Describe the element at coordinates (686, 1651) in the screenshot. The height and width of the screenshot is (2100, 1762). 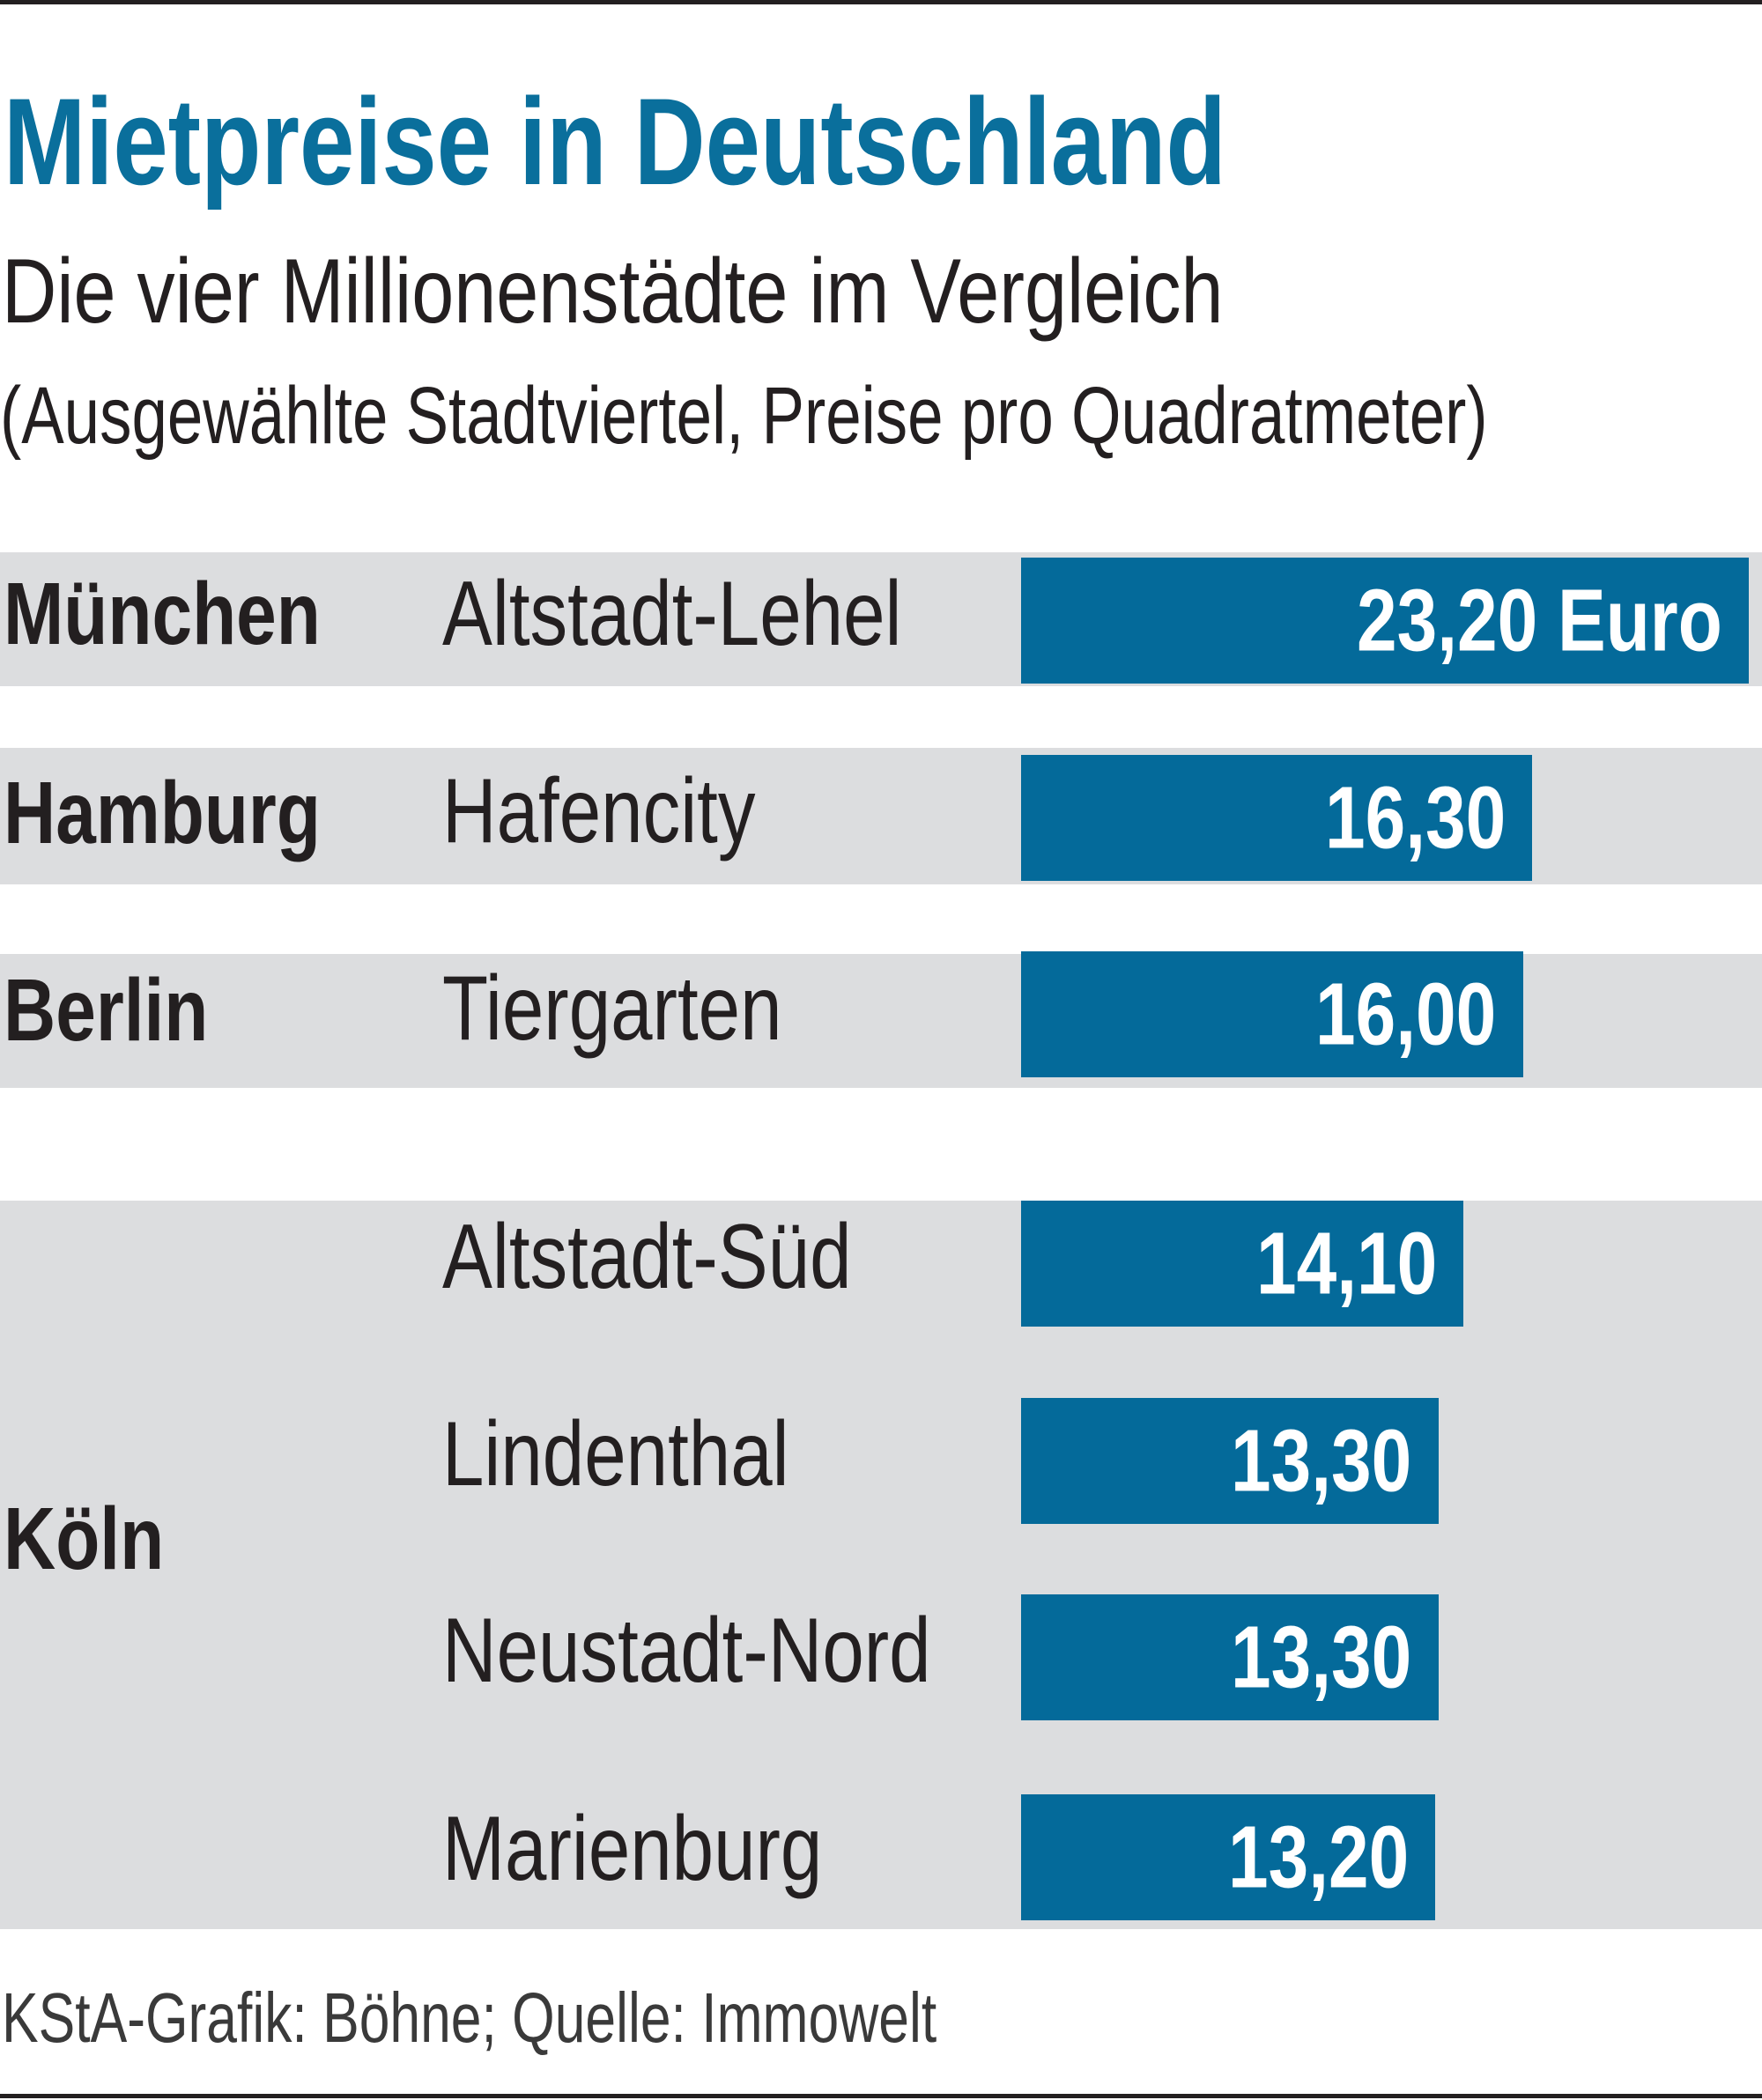
I see `district-label: Neustadt-Nord` at that location.